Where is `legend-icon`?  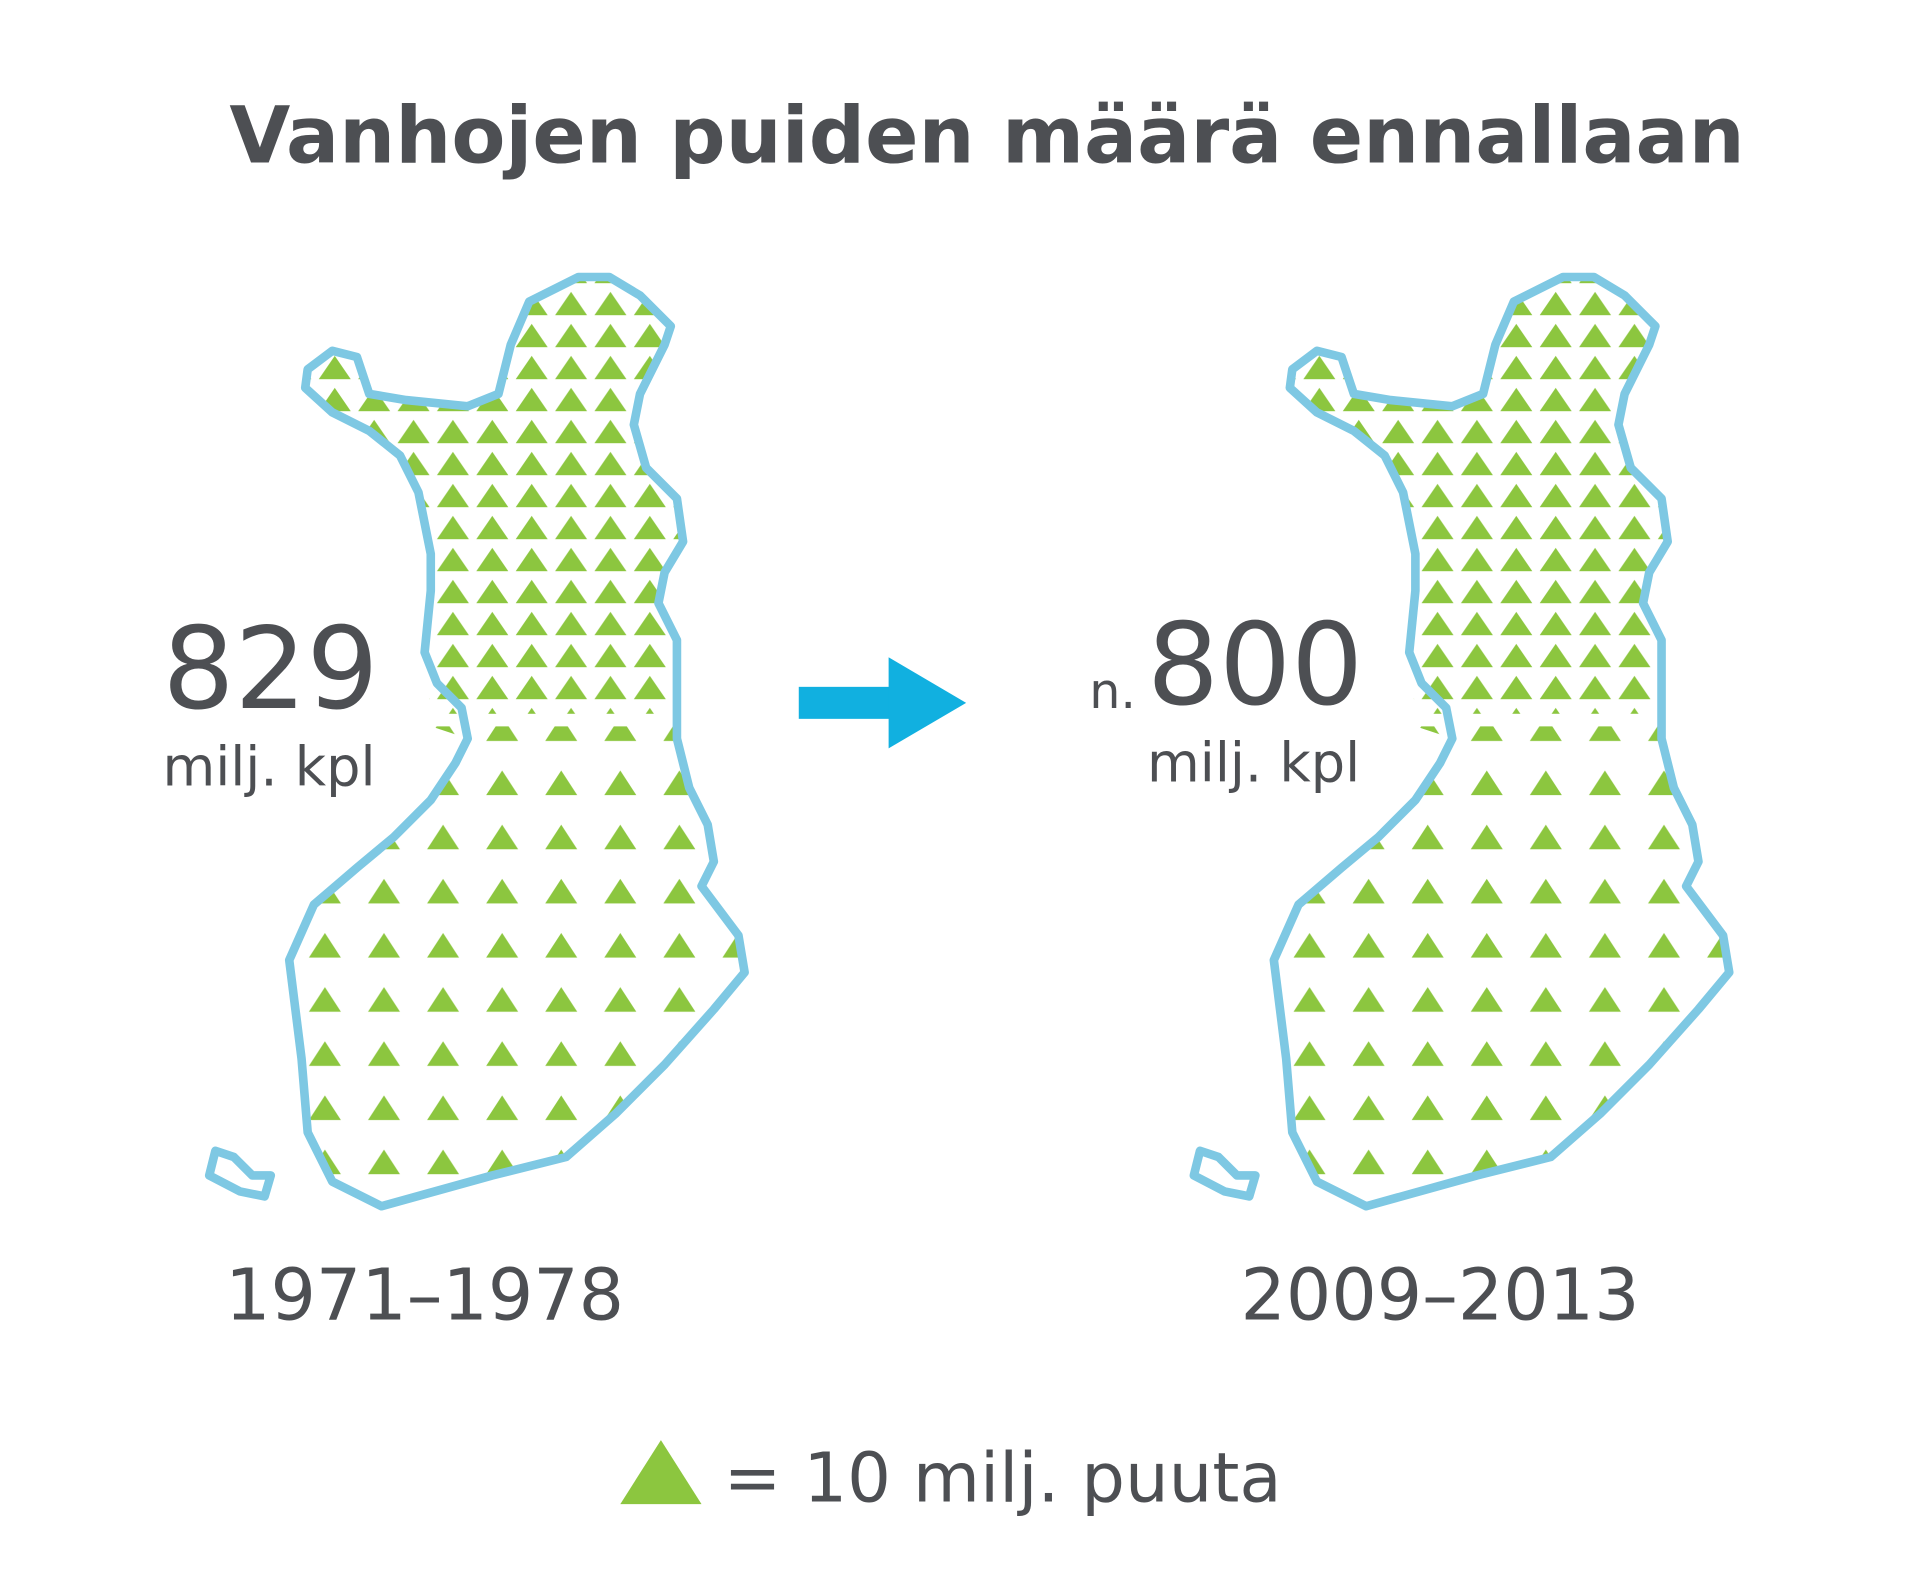 legend-icon is located at coordinates (661, 1472).